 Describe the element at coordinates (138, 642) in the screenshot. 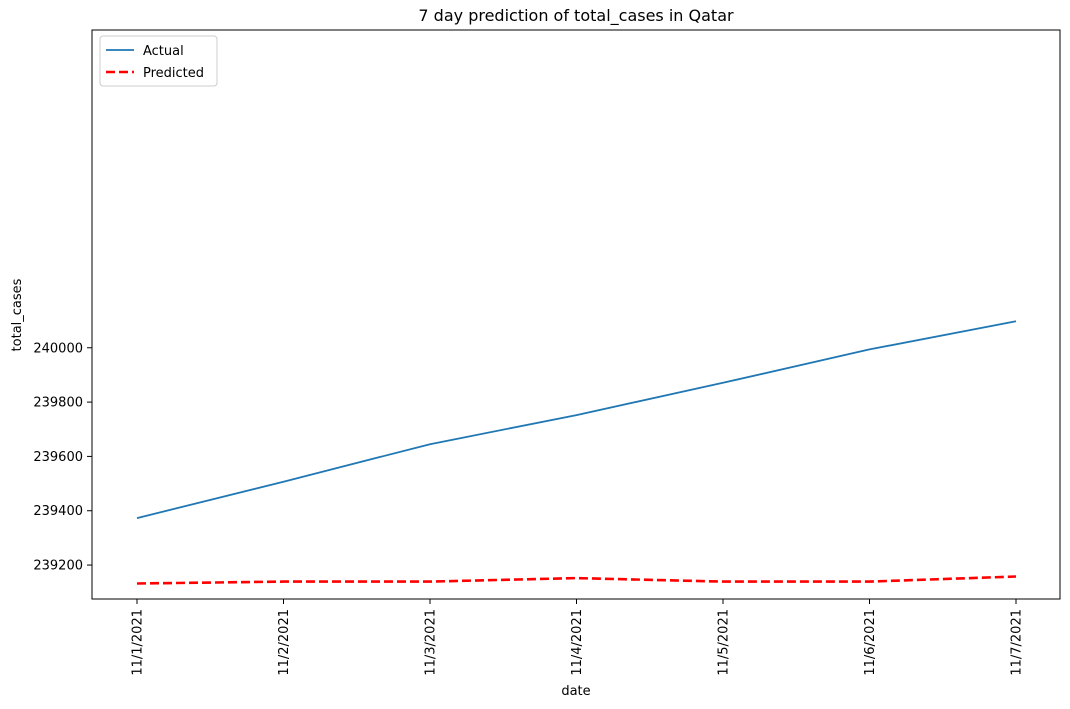

I see `x-tick-label: 11/1/2021` at that location.